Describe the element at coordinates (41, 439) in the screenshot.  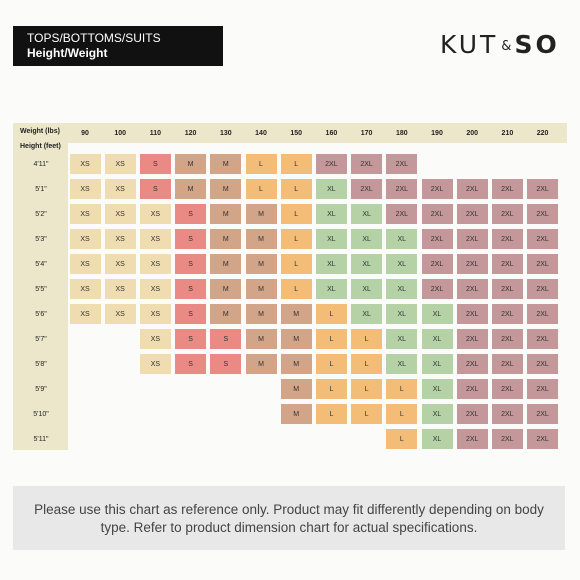
I see `height-row-label: 5'11"` at that location.